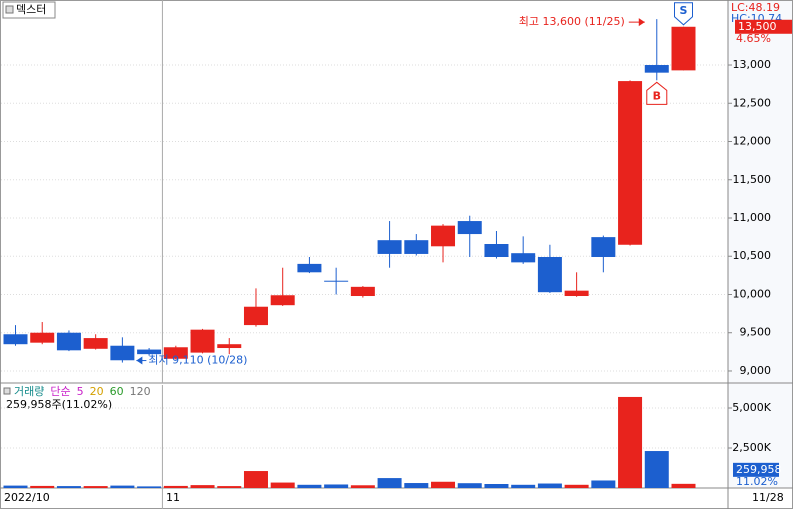 The height and width of the screenshot is (509, 793). Describe the element at coordinates (752, 255) in the screenshot. I see `y-tick-label: 10,500` at that location.